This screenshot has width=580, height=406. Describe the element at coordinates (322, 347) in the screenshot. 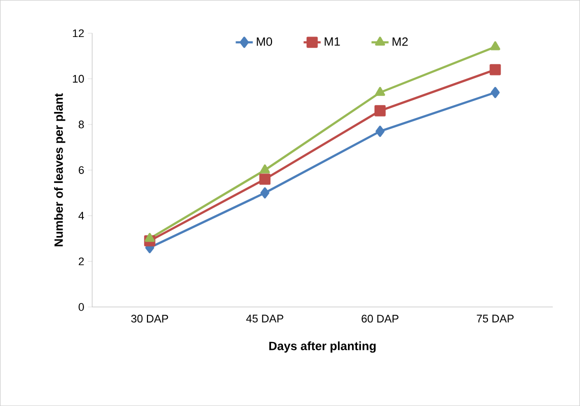

I see `x-axis-title: Days after planting` at that location.